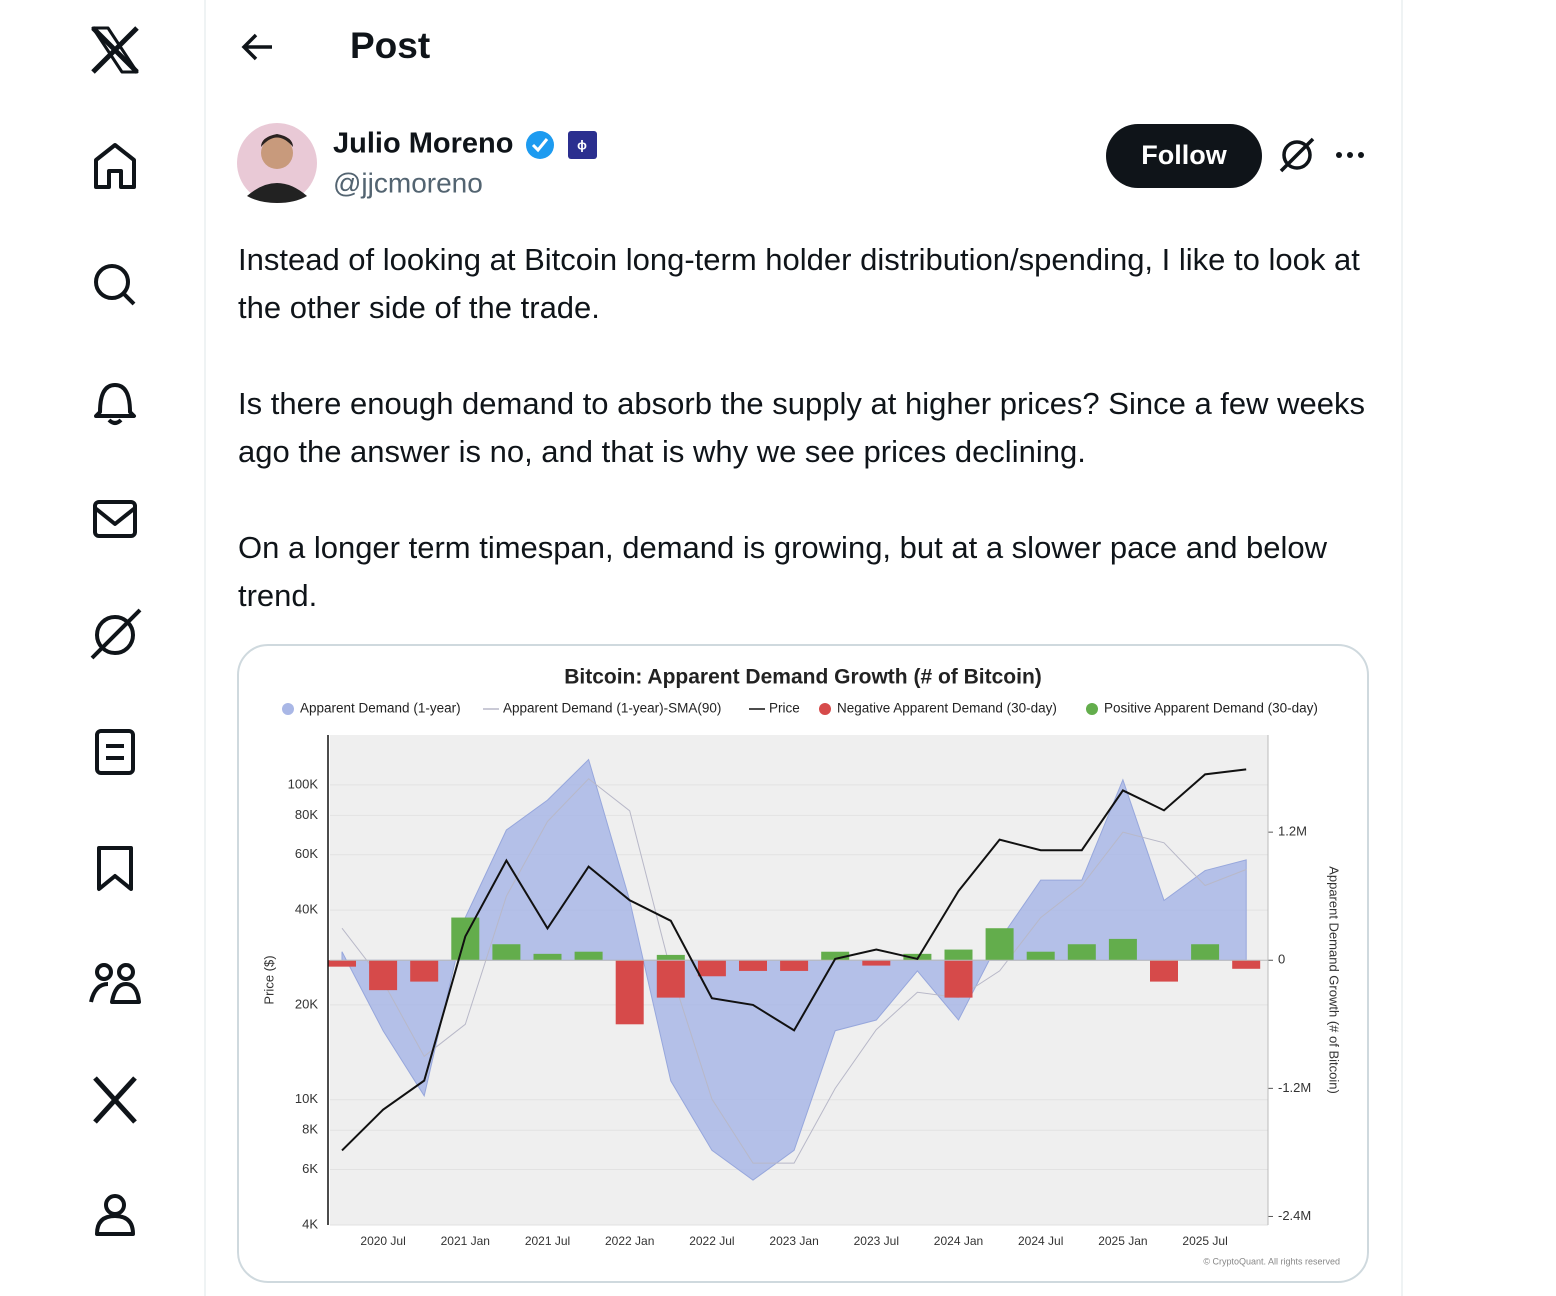  What do you see at coordinates (277, 163) in the screenshot?
I see `avatar` at bounding box center [277, 163].